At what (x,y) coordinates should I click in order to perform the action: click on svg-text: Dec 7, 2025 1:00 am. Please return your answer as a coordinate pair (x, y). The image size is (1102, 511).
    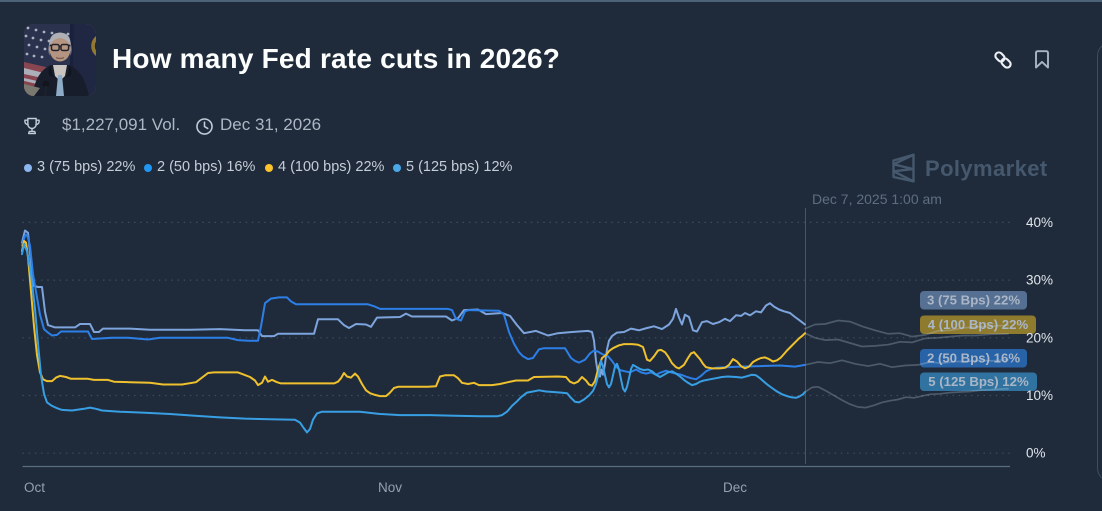
    Looking at the image, I should click on (877, 199).